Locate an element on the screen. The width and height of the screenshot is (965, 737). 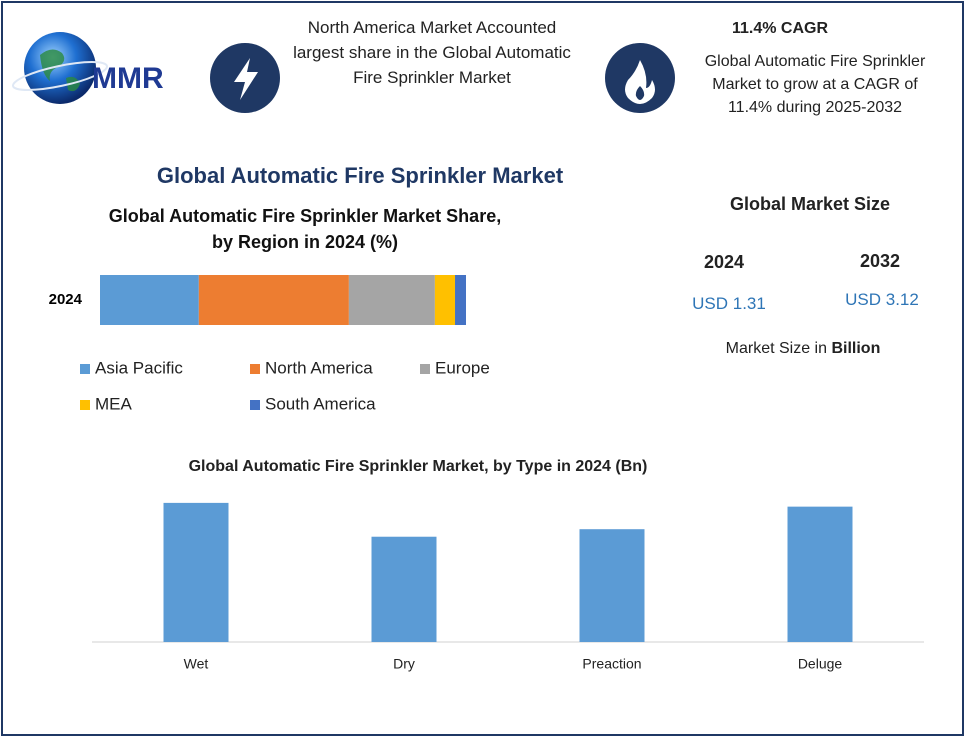
logo-globe is located at coordinates (60, 68).